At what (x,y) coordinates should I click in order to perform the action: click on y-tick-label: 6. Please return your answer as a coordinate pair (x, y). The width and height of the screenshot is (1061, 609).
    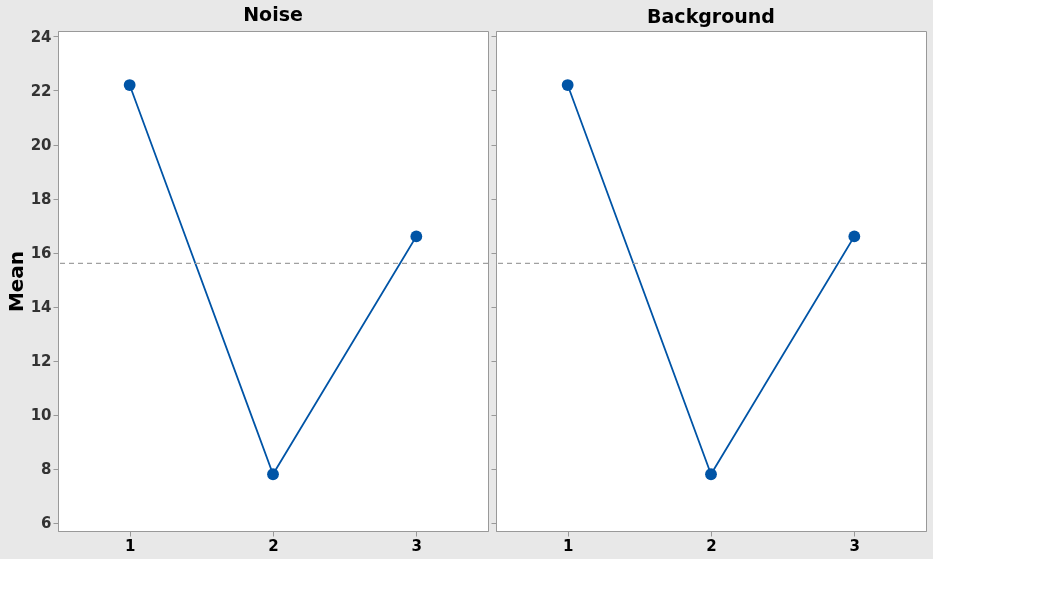
    Looking at the image, I should click on (46, 523).